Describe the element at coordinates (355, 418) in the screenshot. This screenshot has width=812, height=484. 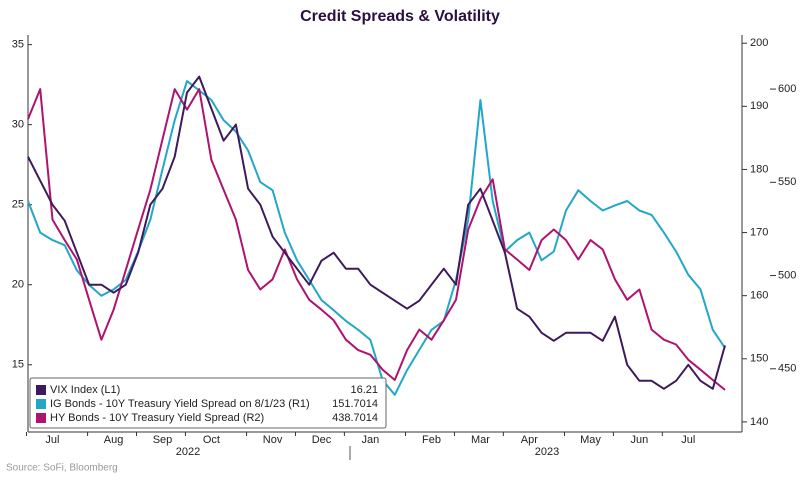
I see `legend-value: 438.7014` at that location.